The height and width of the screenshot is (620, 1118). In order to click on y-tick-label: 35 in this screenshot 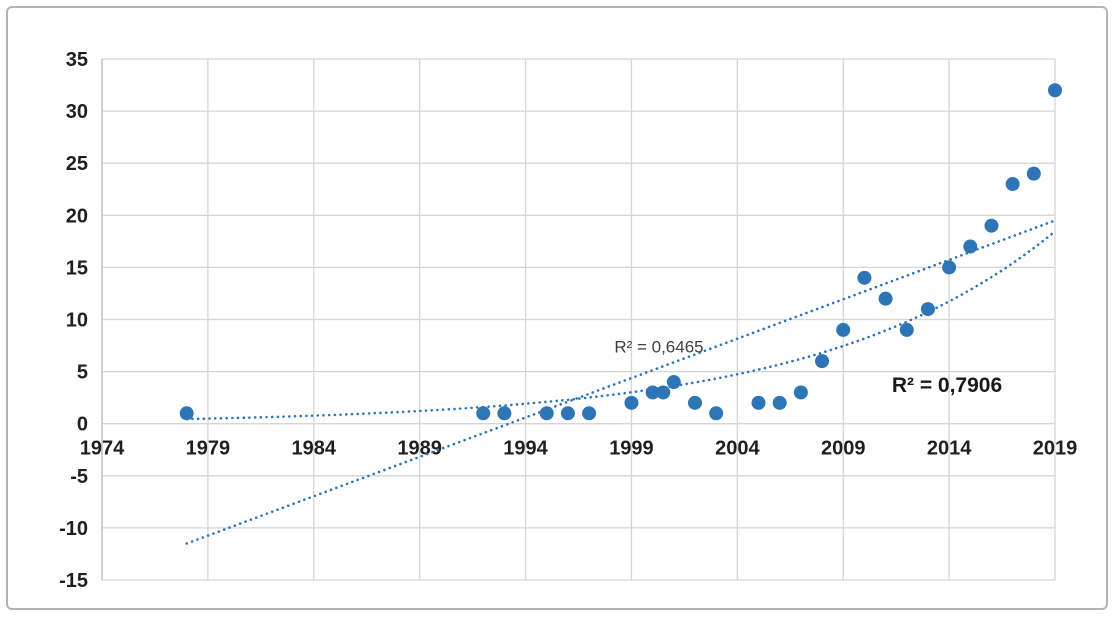, I will do `click(77, 60)`.